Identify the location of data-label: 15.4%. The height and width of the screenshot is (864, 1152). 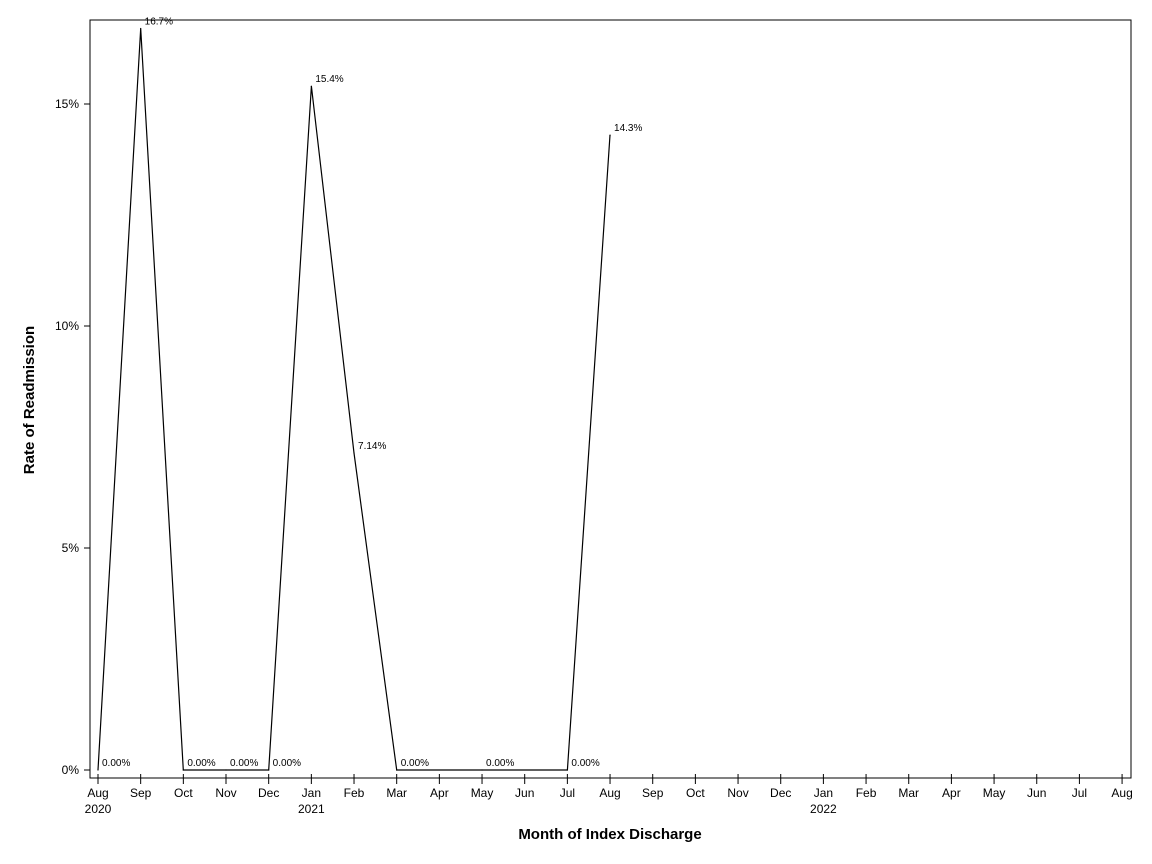
(329, 79).